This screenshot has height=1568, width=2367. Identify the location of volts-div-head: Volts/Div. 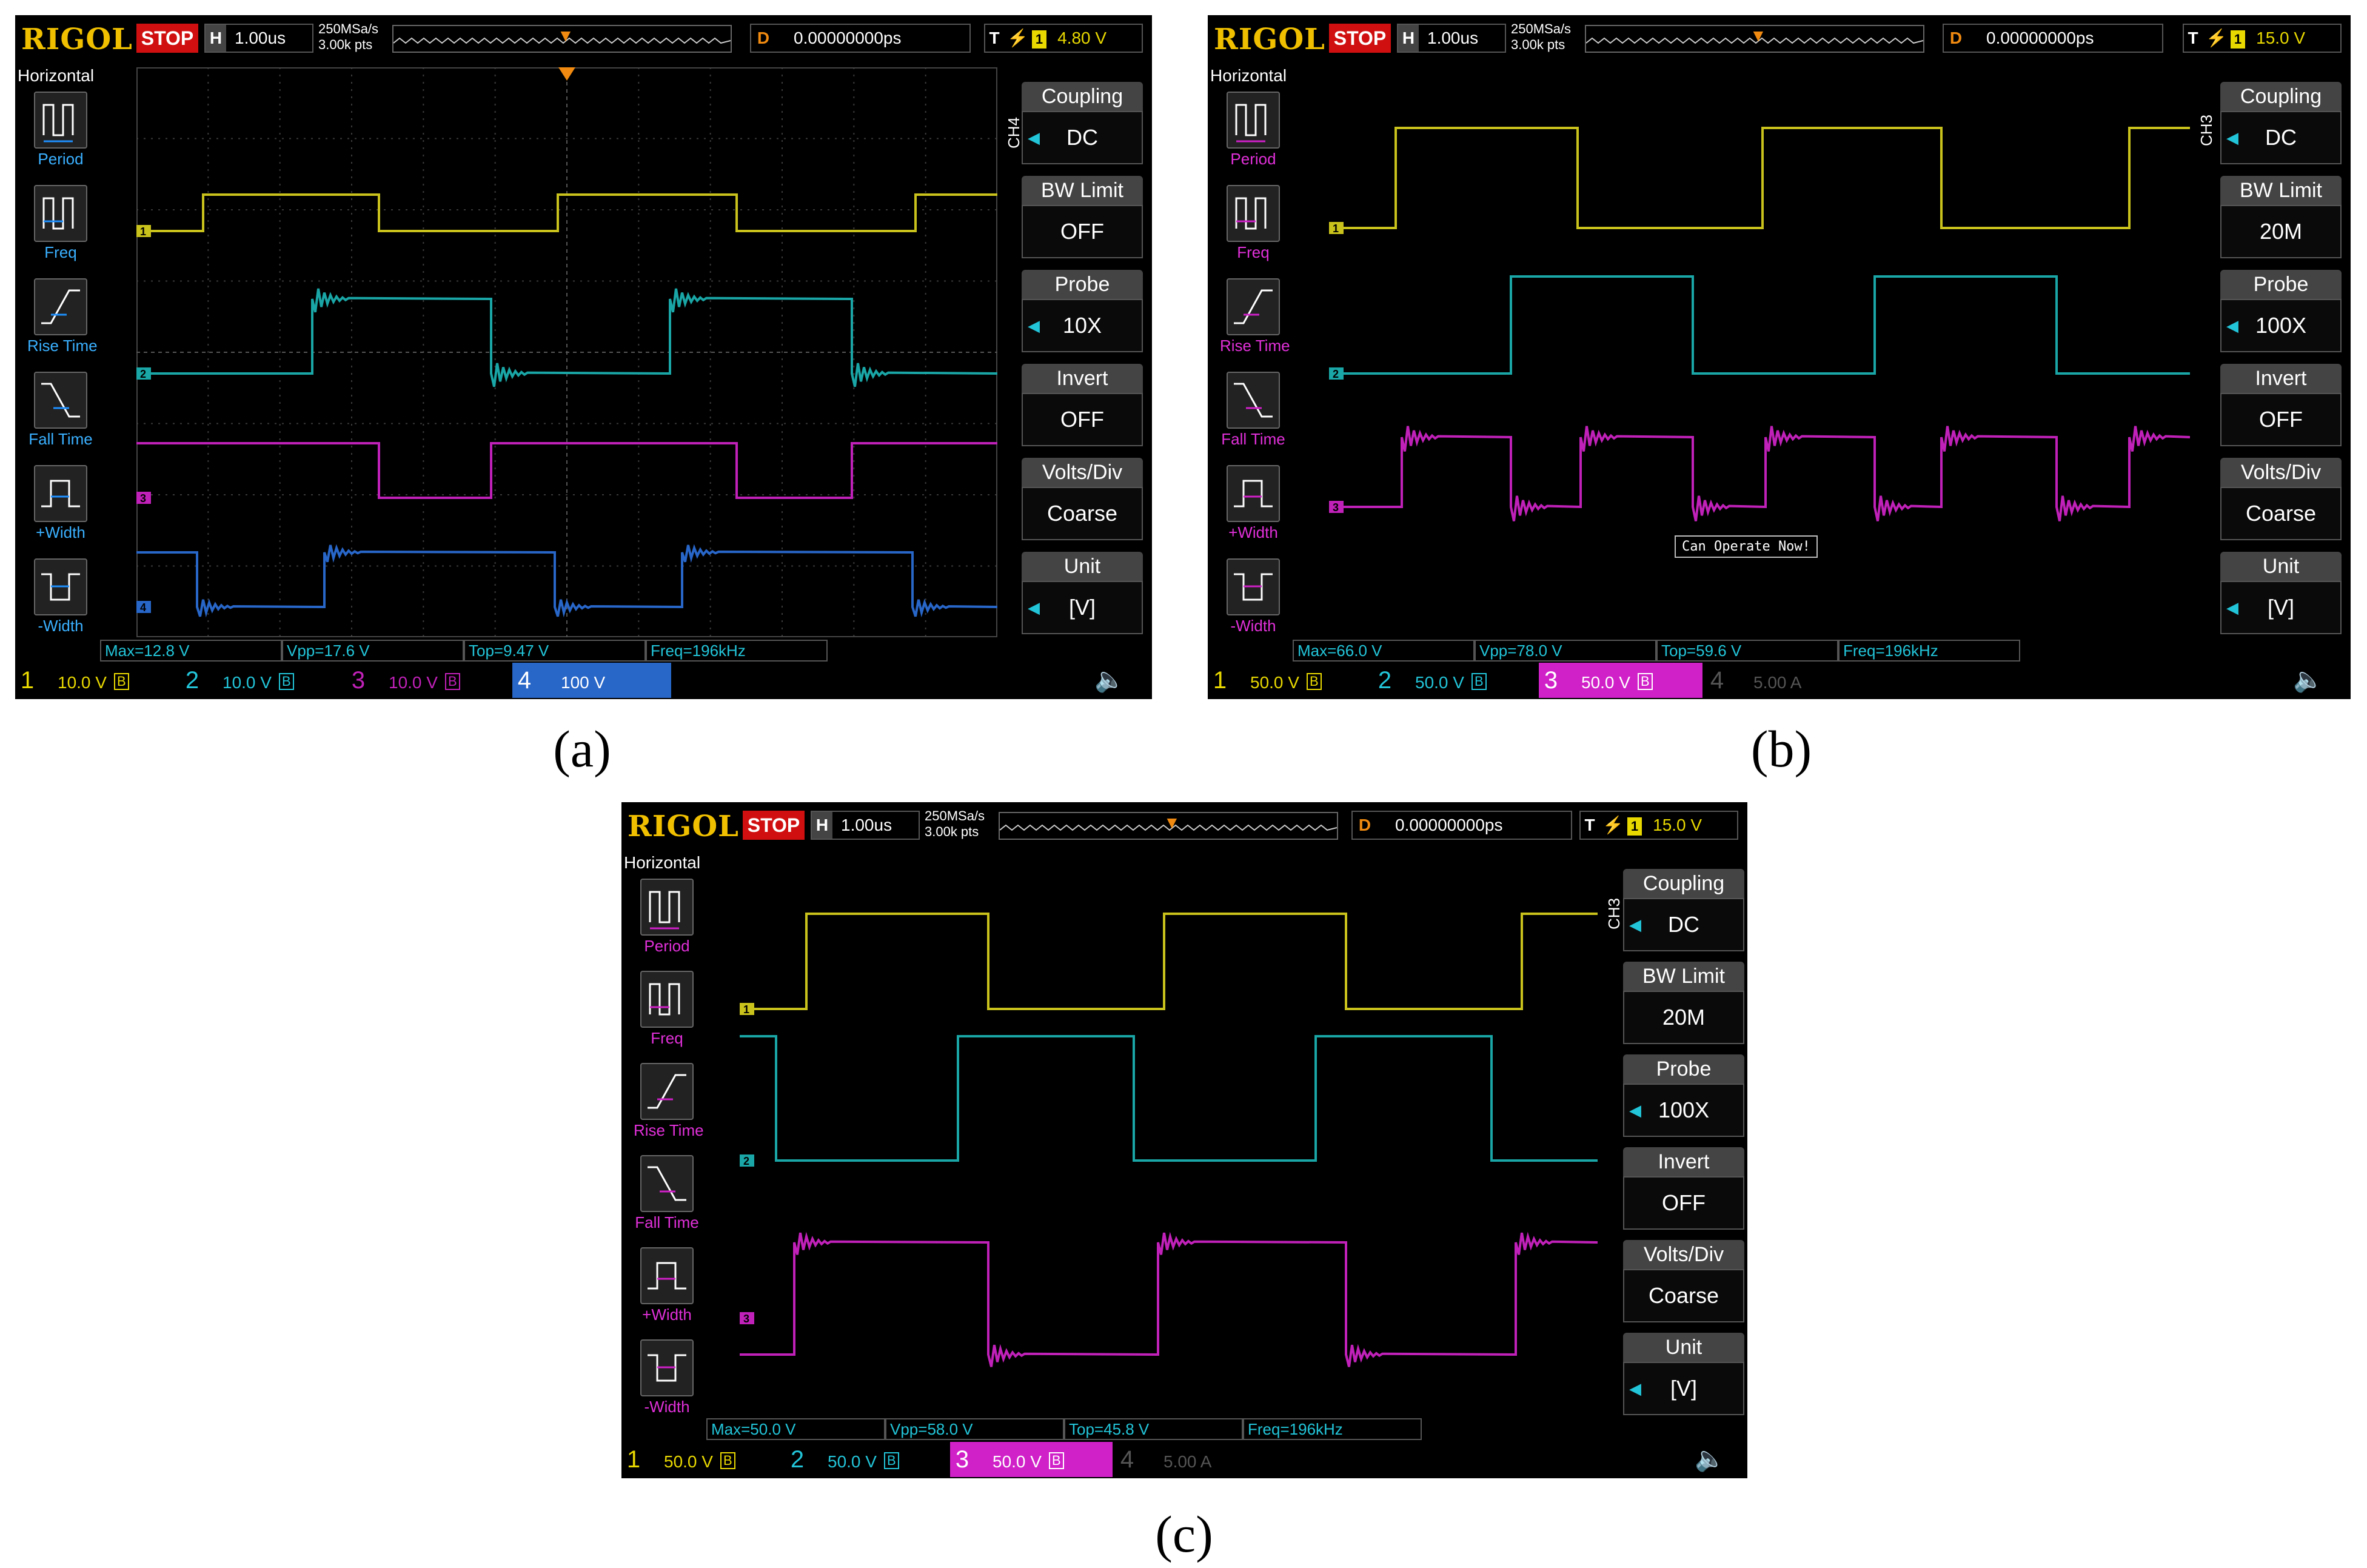
(1684, 1255).